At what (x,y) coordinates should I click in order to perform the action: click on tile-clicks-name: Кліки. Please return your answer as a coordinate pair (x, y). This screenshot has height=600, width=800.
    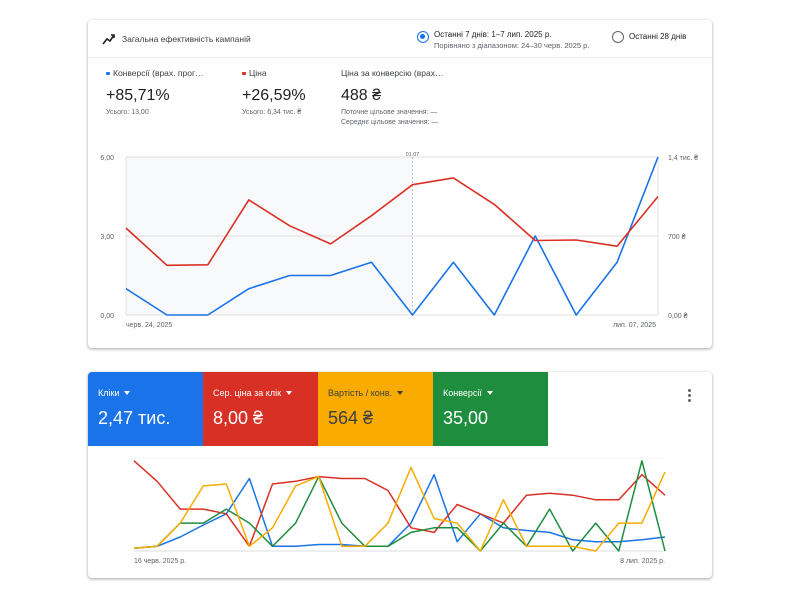
    Looking at the image, I should click on (109, 393).